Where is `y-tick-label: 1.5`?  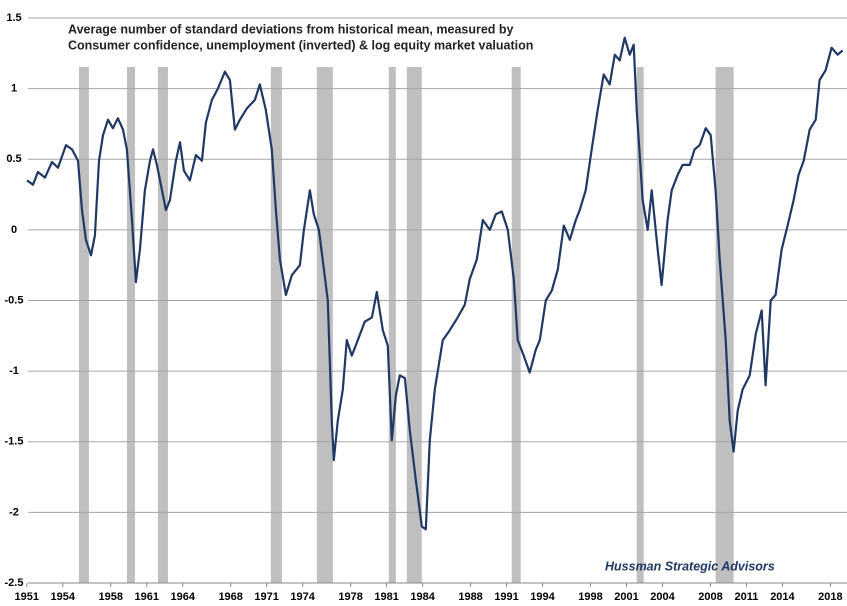 y-tick-label: 1.5 is located at coordinates (13, 18).